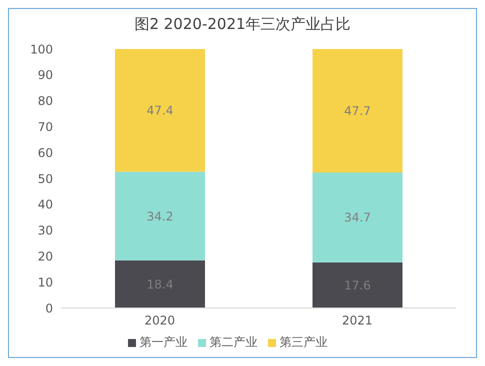  Describe the element at coordinates (45, 153) in the screenshot. I see `y-tick-label: 60` at that location.